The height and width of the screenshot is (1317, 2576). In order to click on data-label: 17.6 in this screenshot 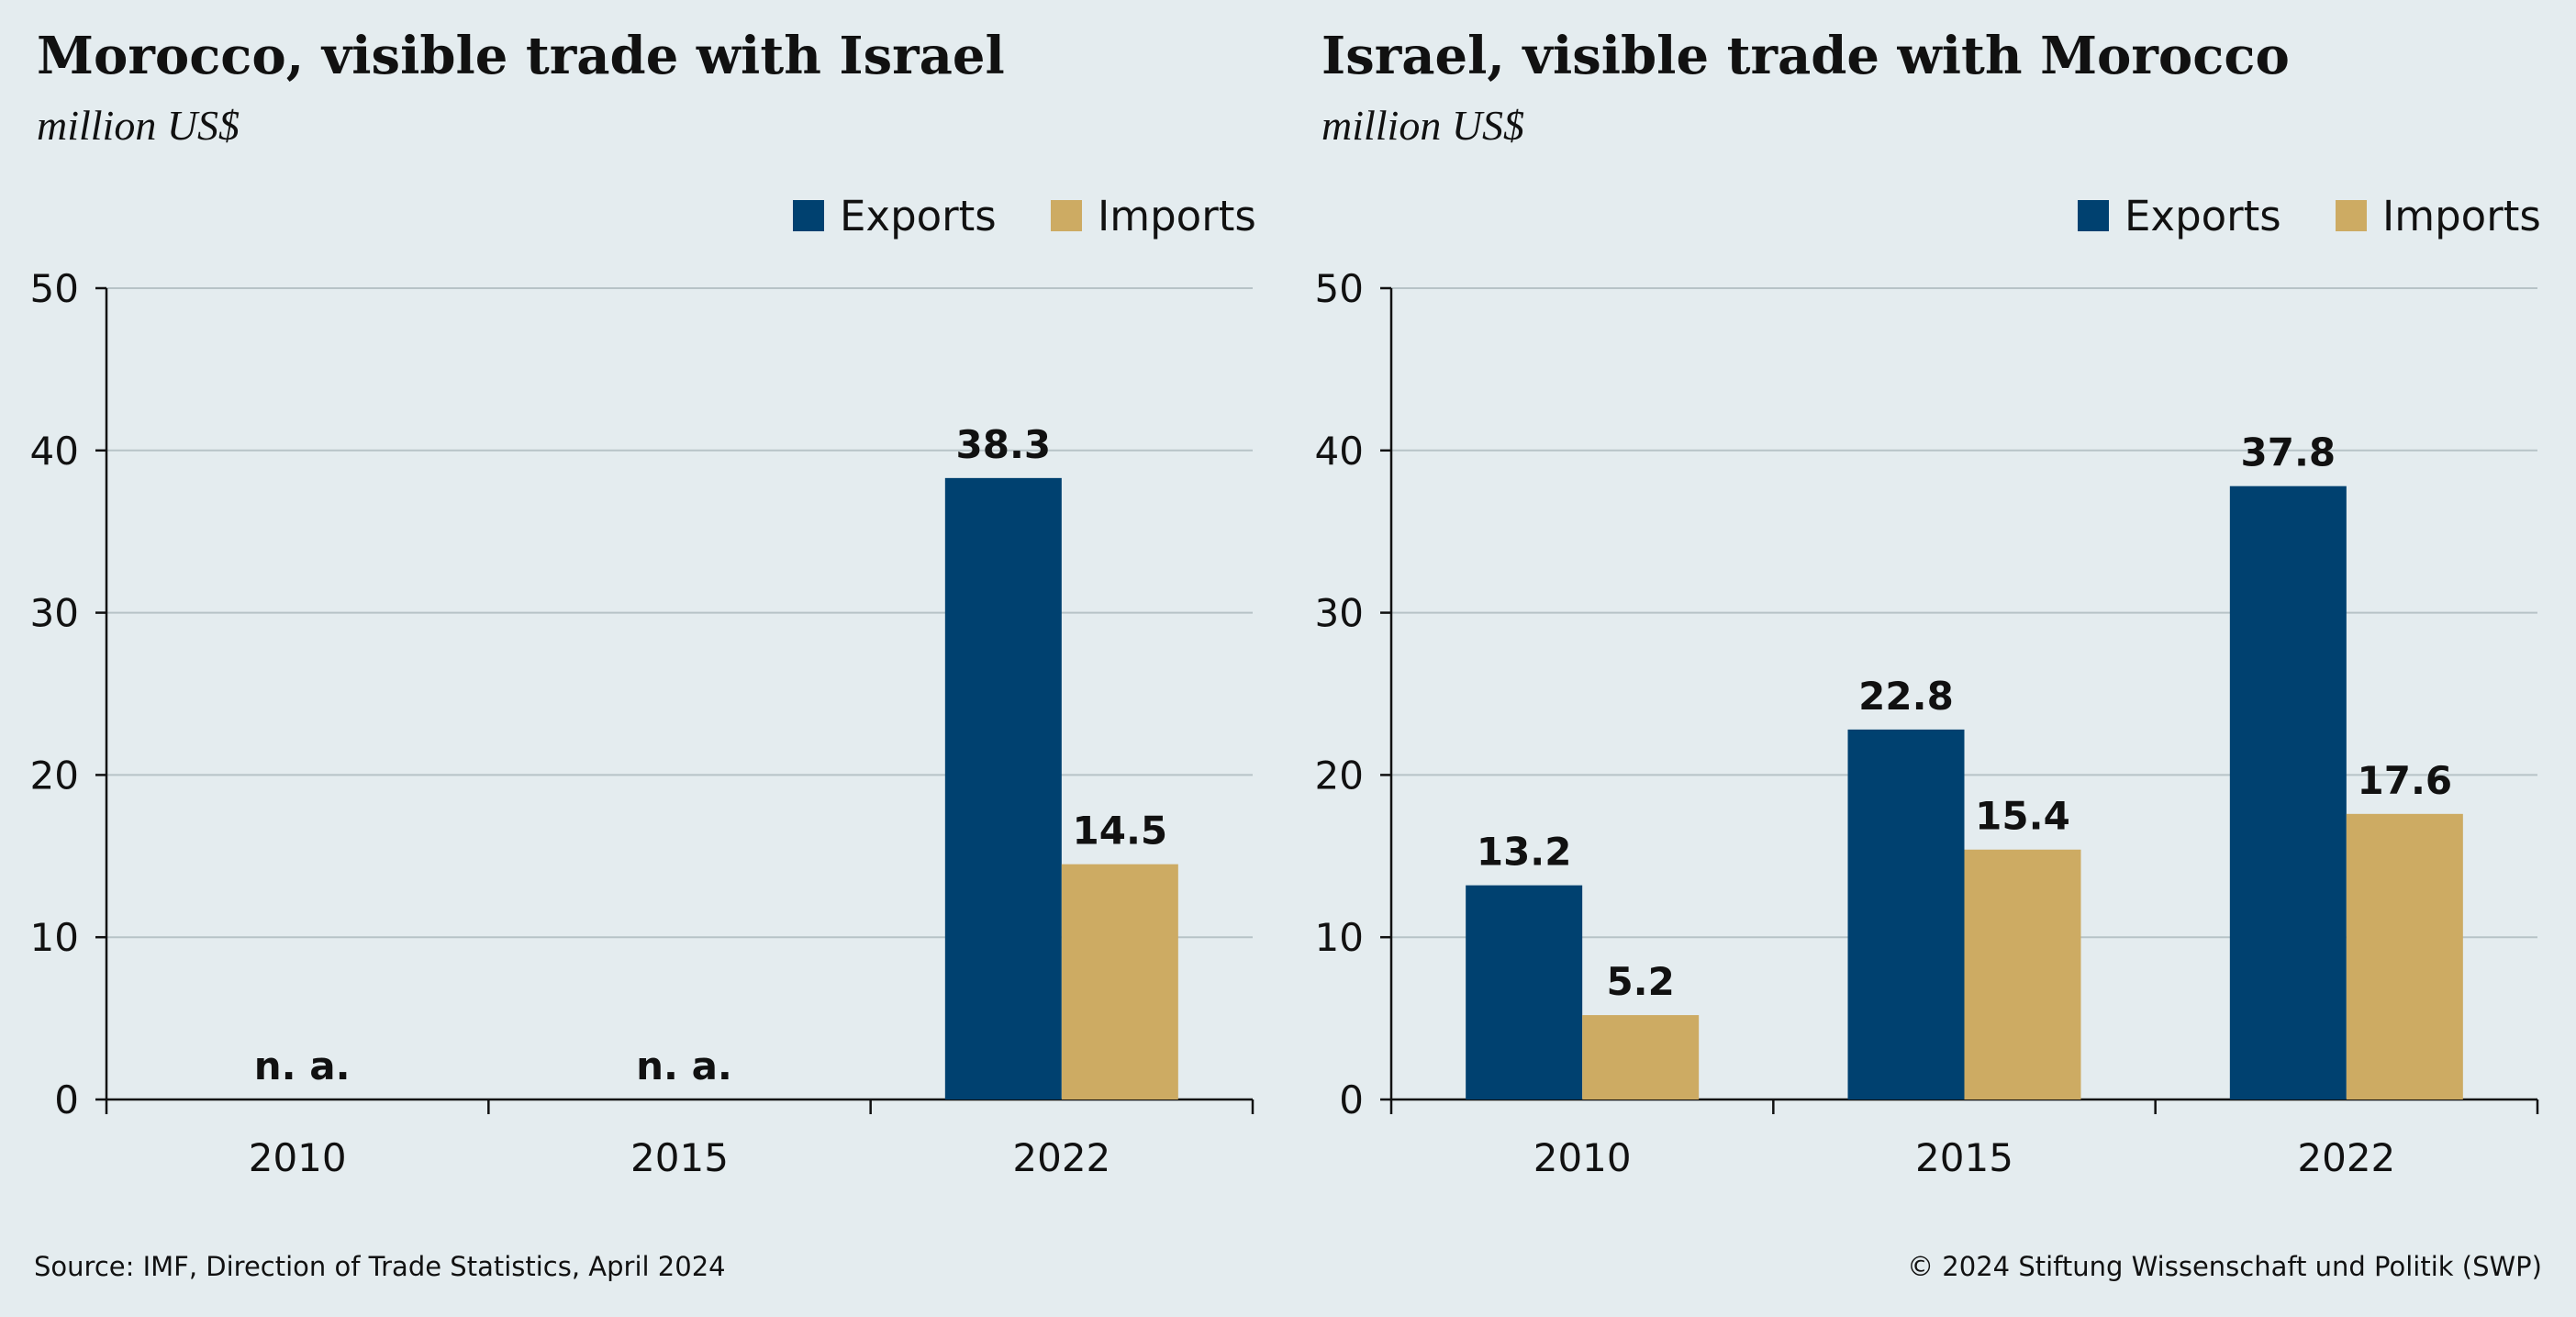, I will do `click(2405, 781)`.